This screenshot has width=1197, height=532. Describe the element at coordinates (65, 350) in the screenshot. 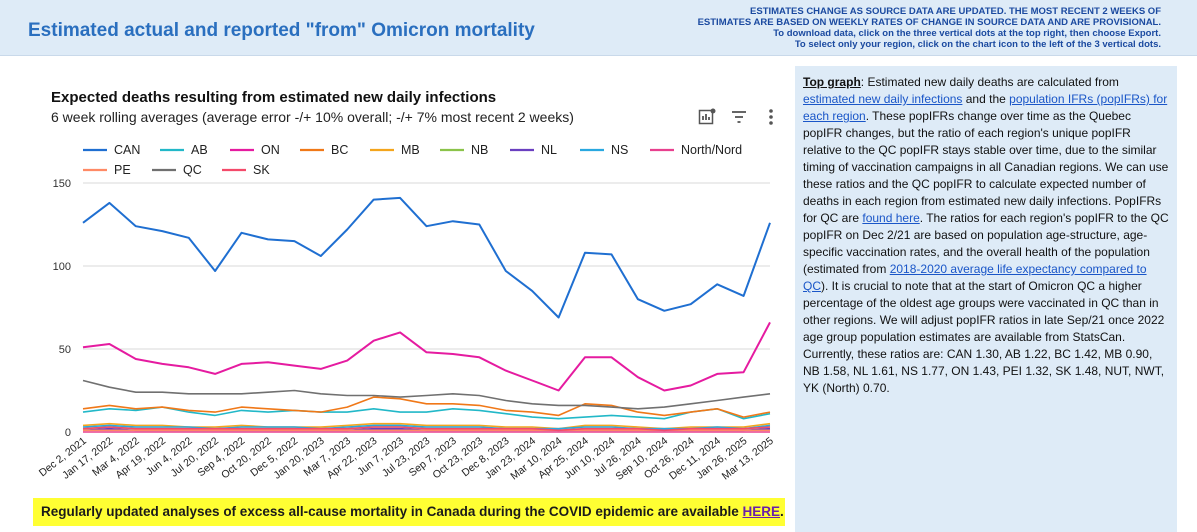

I see `y-tick-label: 50` at that location.